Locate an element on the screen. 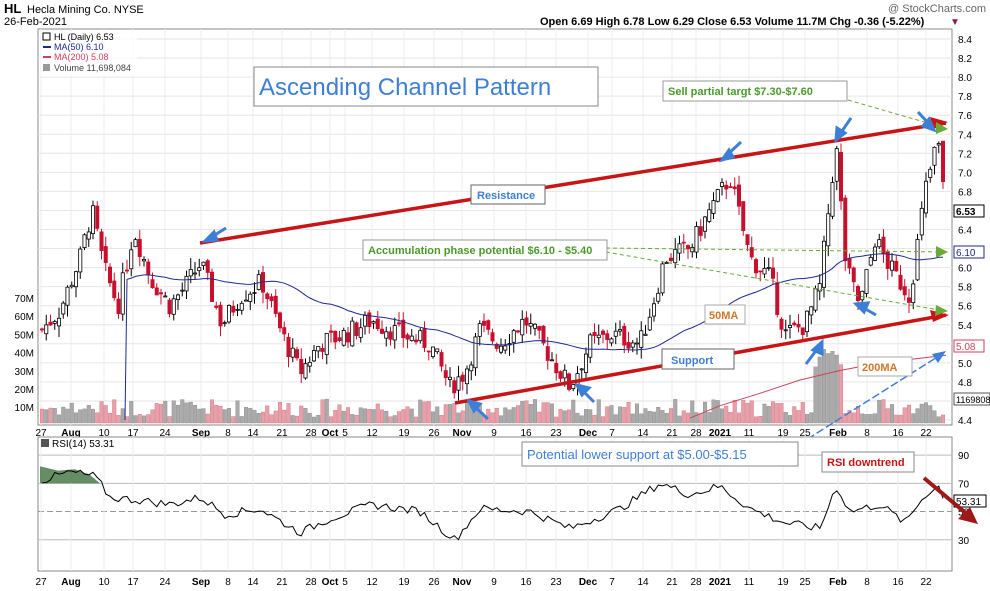 This screenshot has width=990, height=591. sell-guide-arrowhead is located at coordinates (942, 128).